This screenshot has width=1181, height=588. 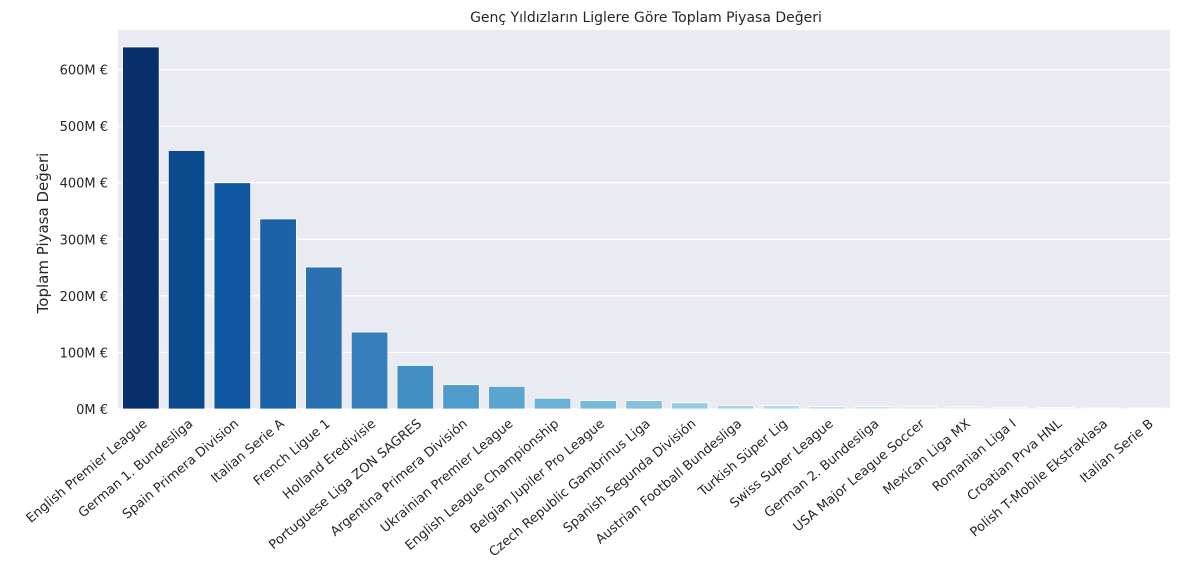 What do you see at coordinates (84, 353) in the screenshot?
I see `y-tick-label: 100M €` at bounding box center [84, 353].